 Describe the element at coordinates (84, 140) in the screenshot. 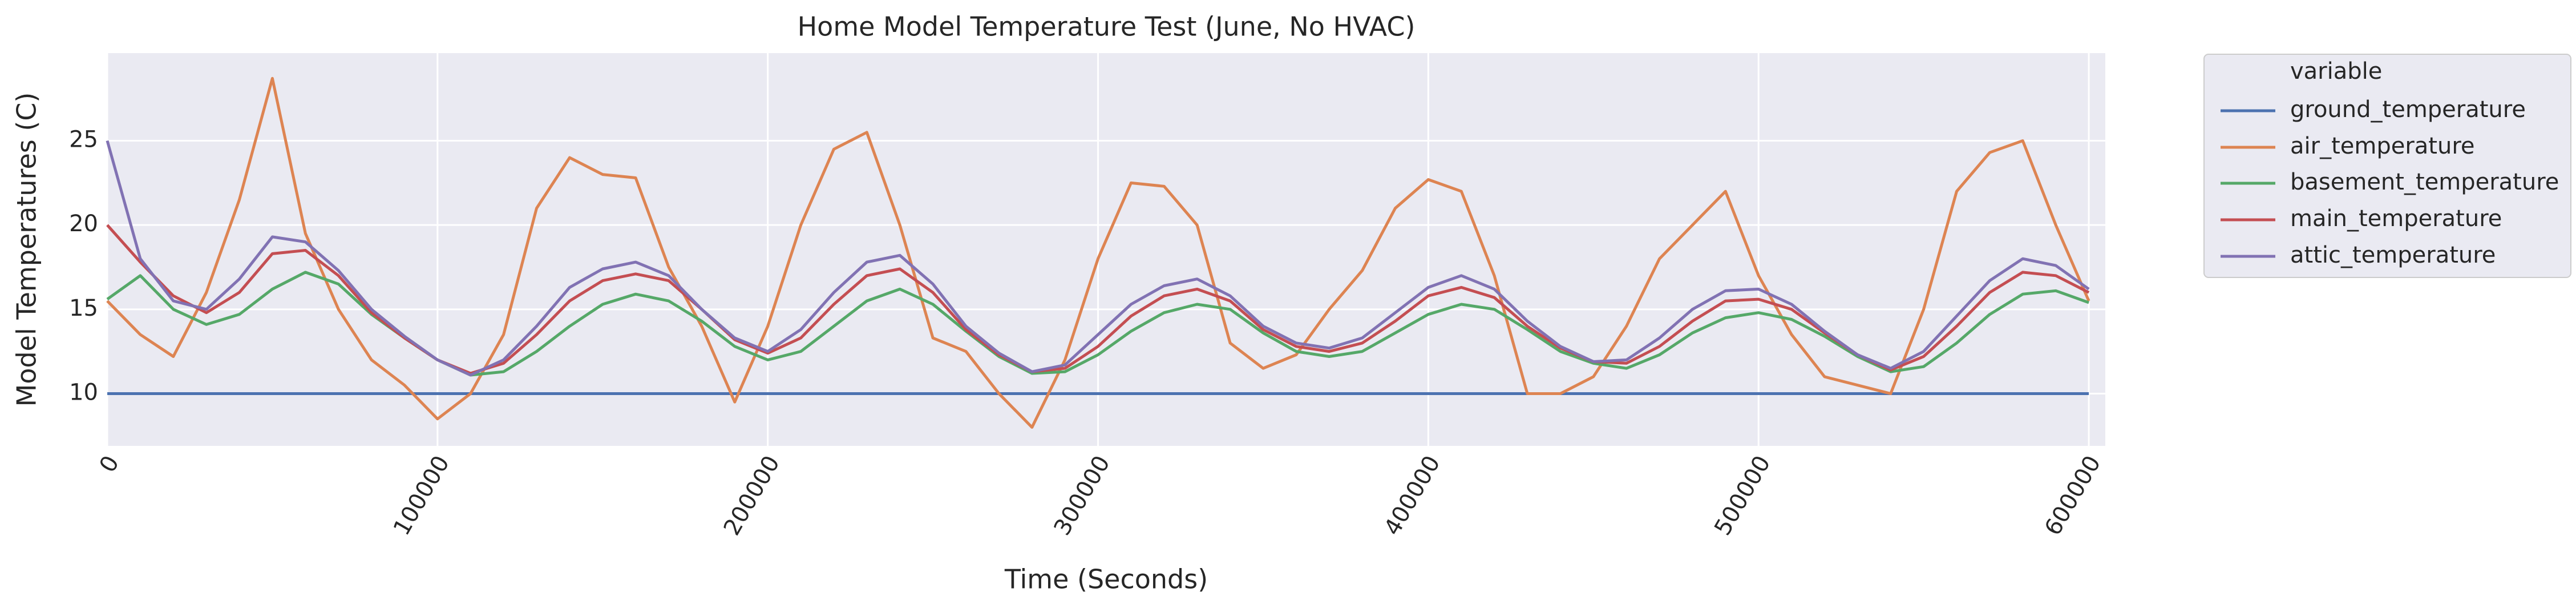

I see `y-tick-label: 25` at that location.